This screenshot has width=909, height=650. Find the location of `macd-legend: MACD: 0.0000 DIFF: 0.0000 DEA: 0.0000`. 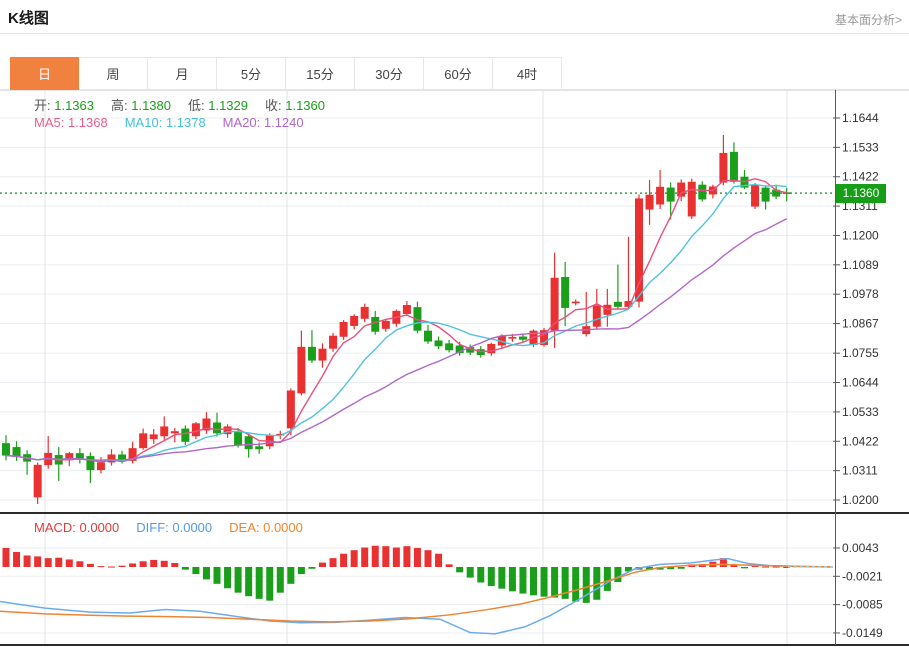

macd-legend: MACD: 0.0000 DIFF: 0.0000 DEA: 0.0000 is located at coordinates (177, 527).